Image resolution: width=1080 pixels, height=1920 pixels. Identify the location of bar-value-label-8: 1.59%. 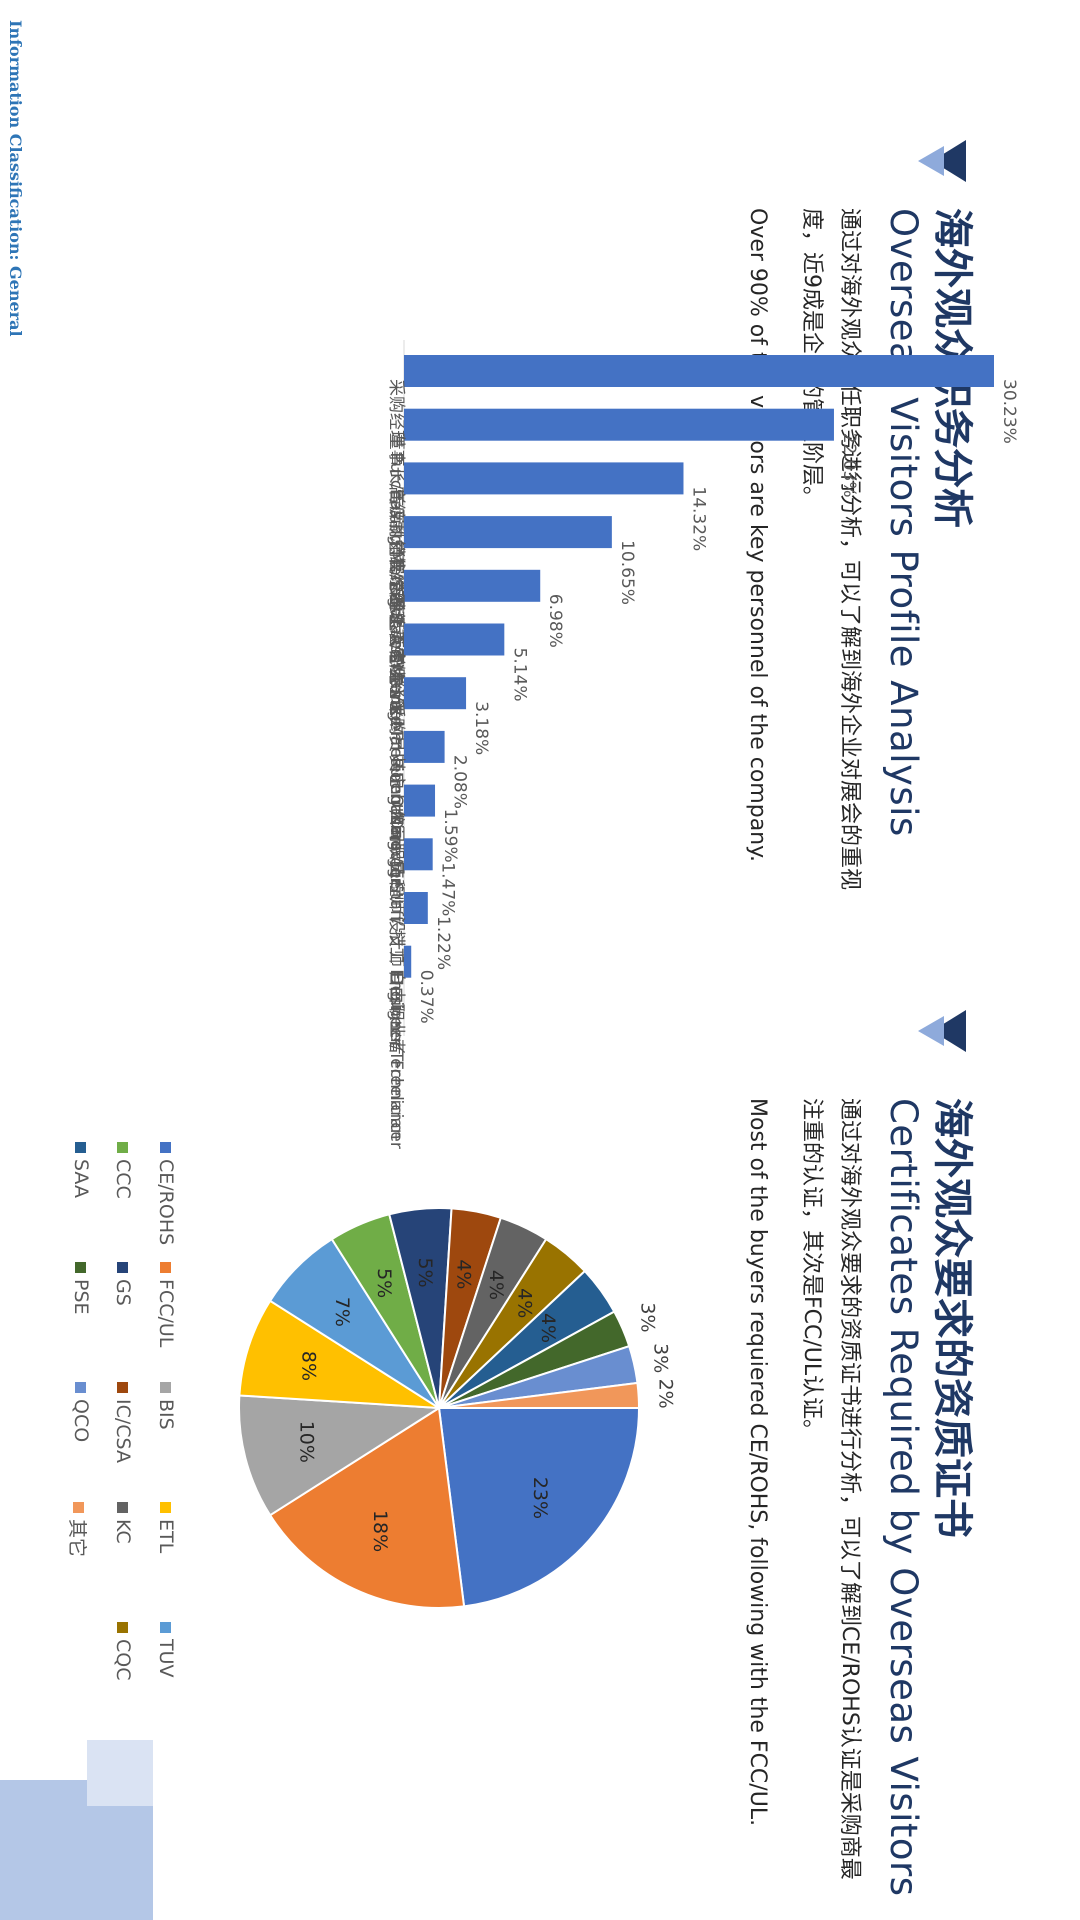
(450, 836).